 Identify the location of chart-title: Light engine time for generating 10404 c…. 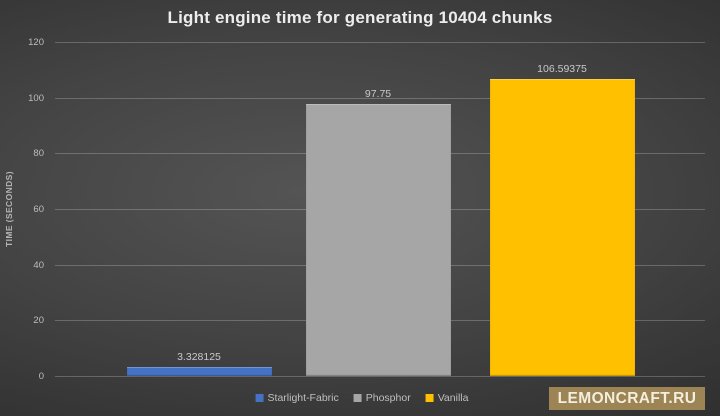
(360, 17).